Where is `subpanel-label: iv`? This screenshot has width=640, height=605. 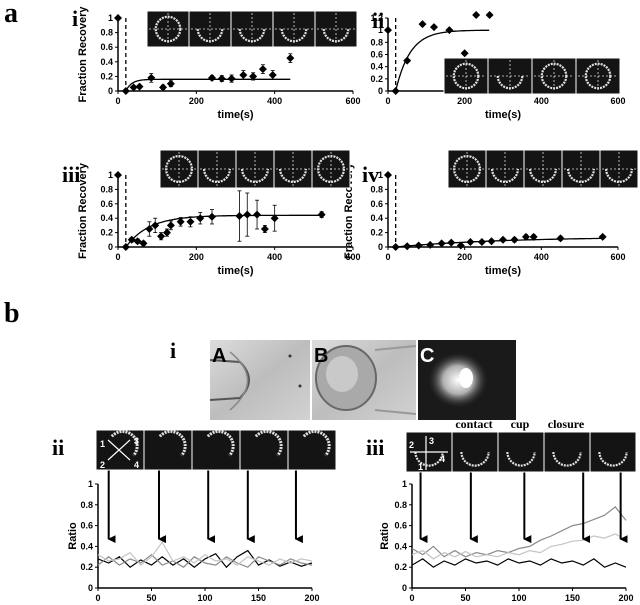 subpanel-label: iv is located at coordinates (370, 174).